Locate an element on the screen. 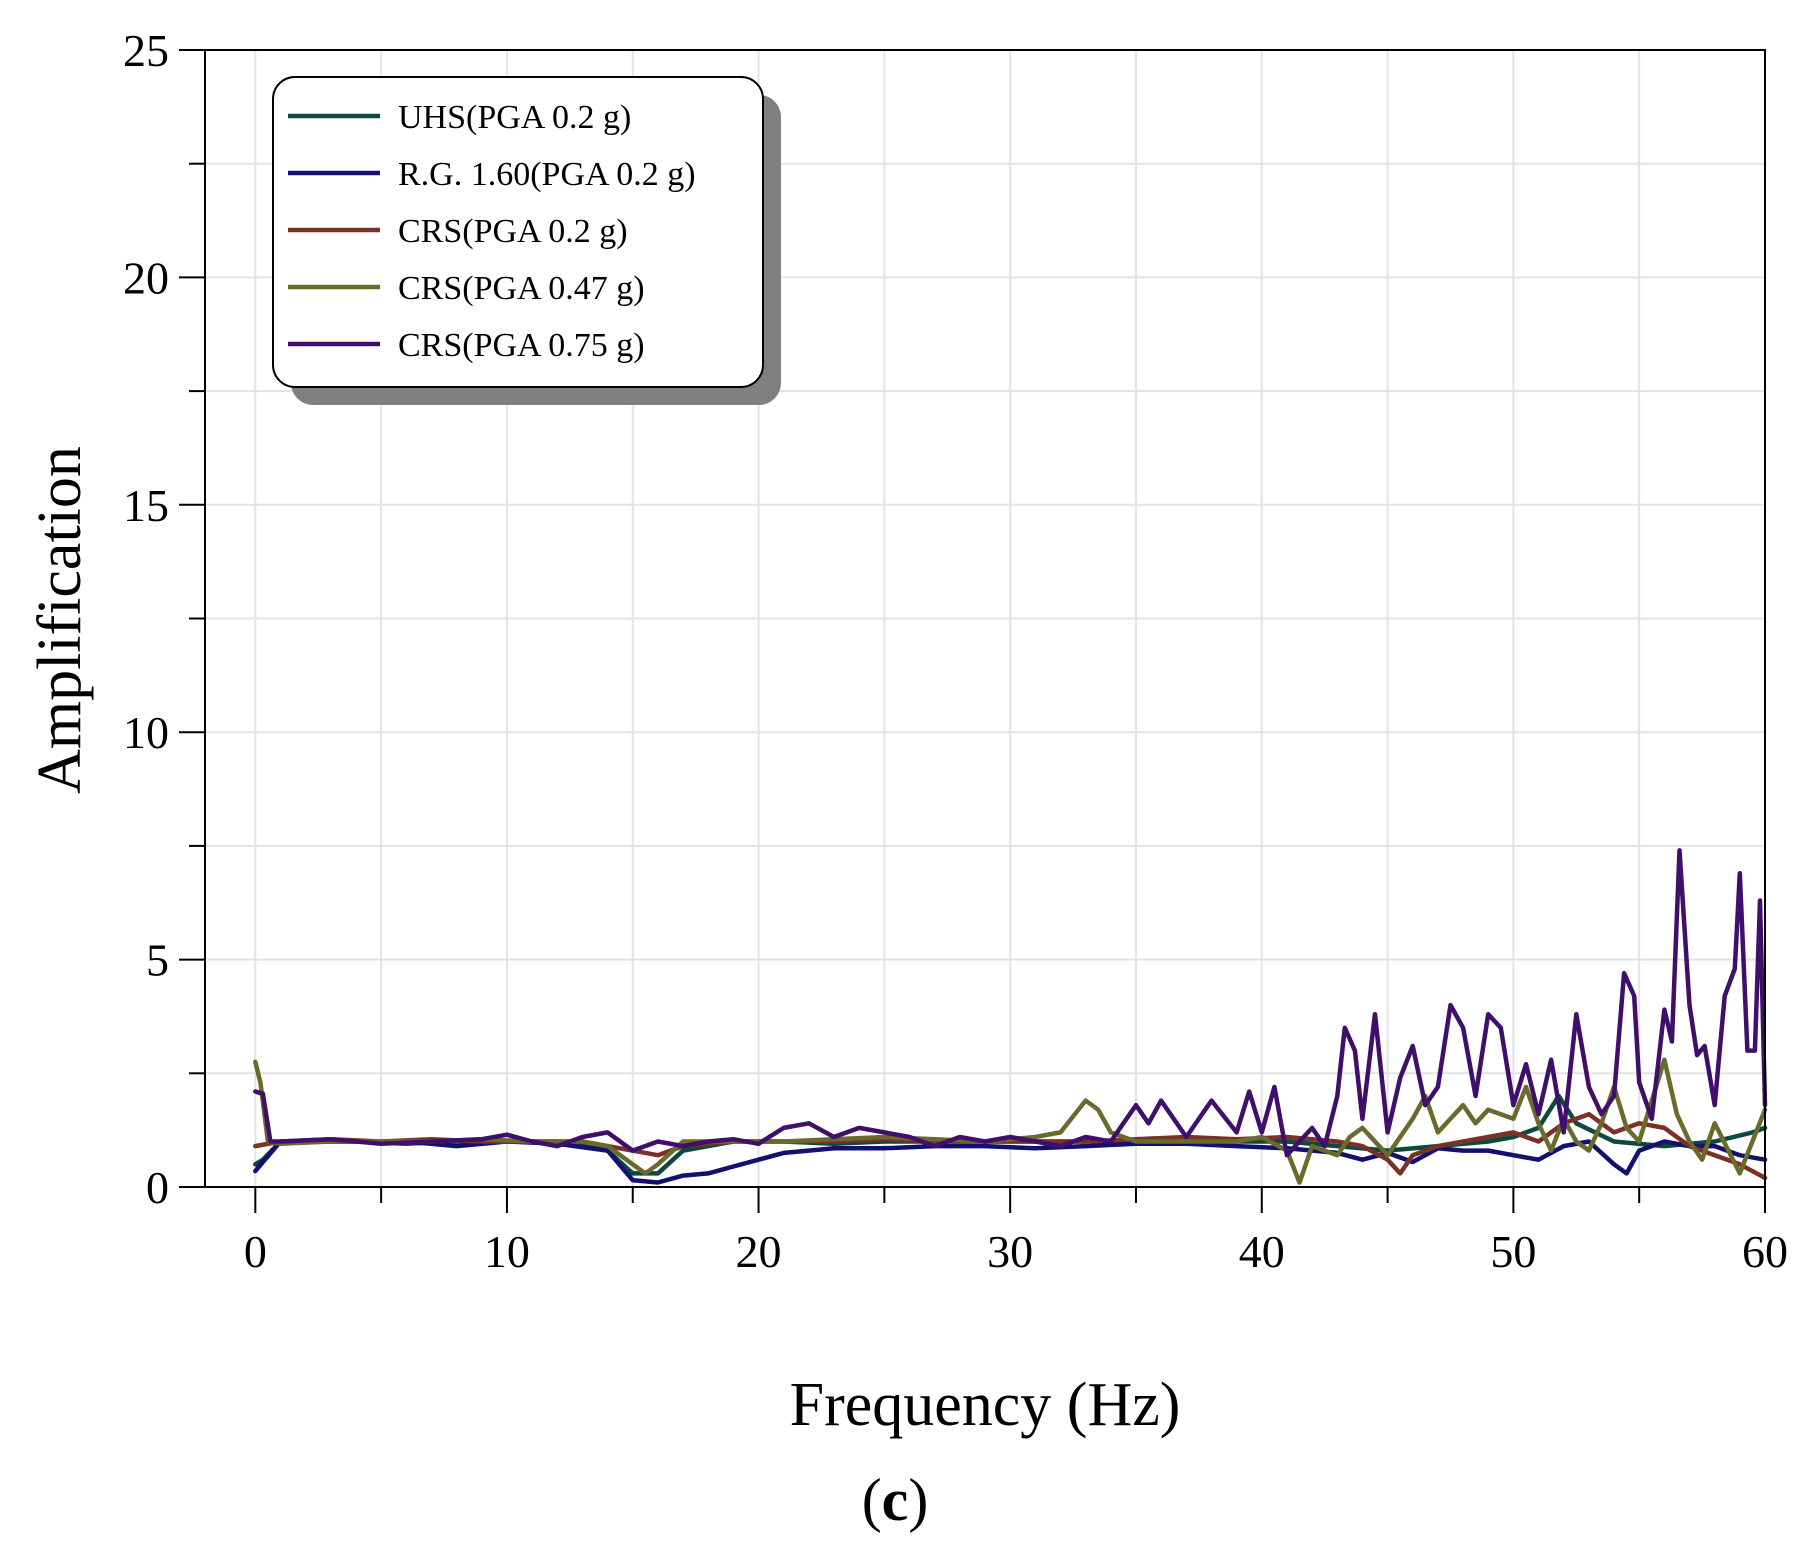 The image size is (1794, 1558). x-axis-title: Frequency (Hz) is located at coordinates (985, 1405).